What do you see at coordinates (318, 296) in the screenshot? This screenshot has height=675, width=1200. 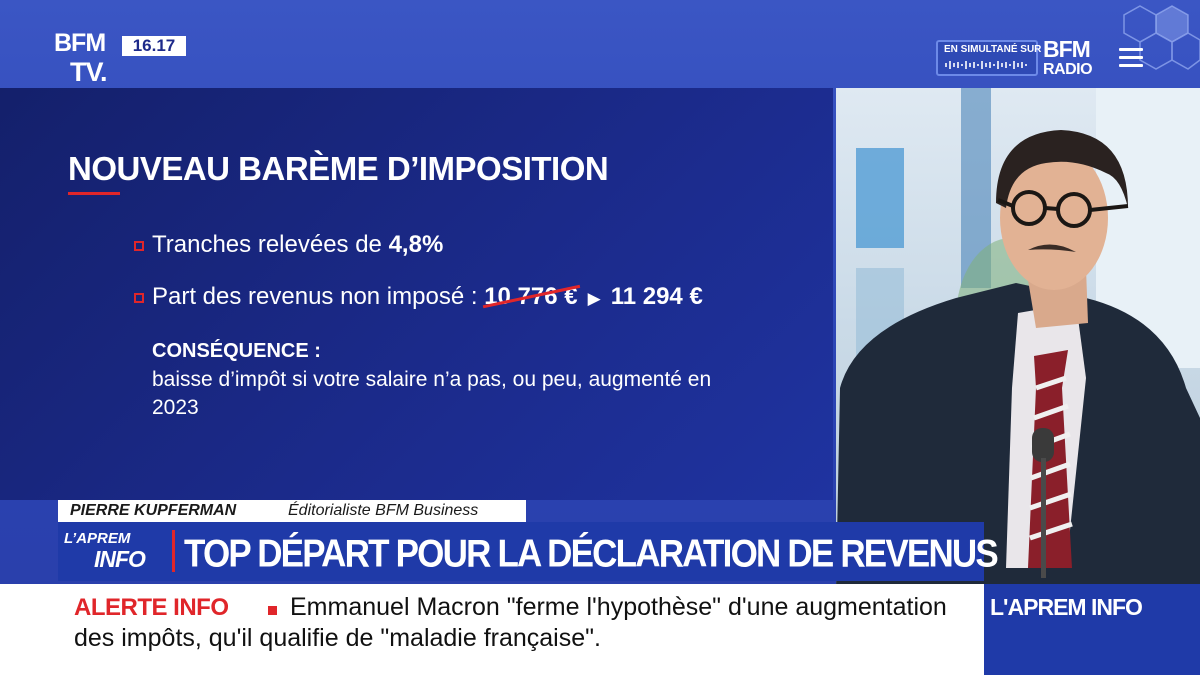 I see `tax-free-text: Part des revenus non imposé :` at bounding box center [318, 296].